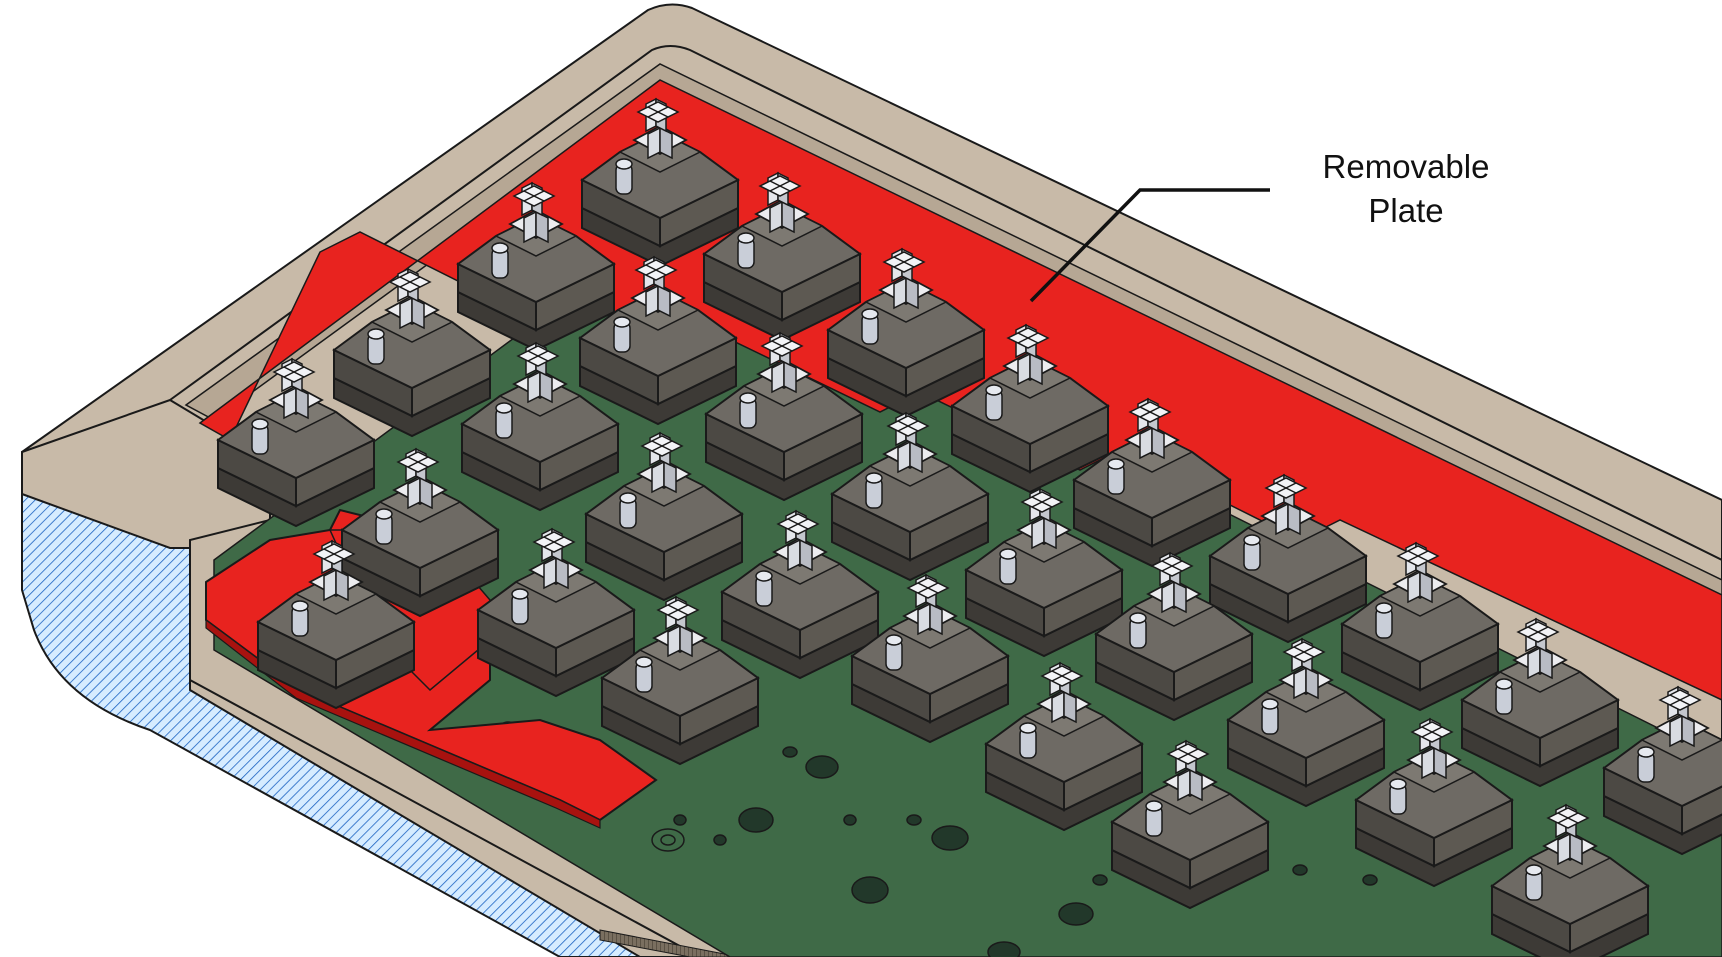  I want to click on callout: Removable Plate, so click(1259, 225).